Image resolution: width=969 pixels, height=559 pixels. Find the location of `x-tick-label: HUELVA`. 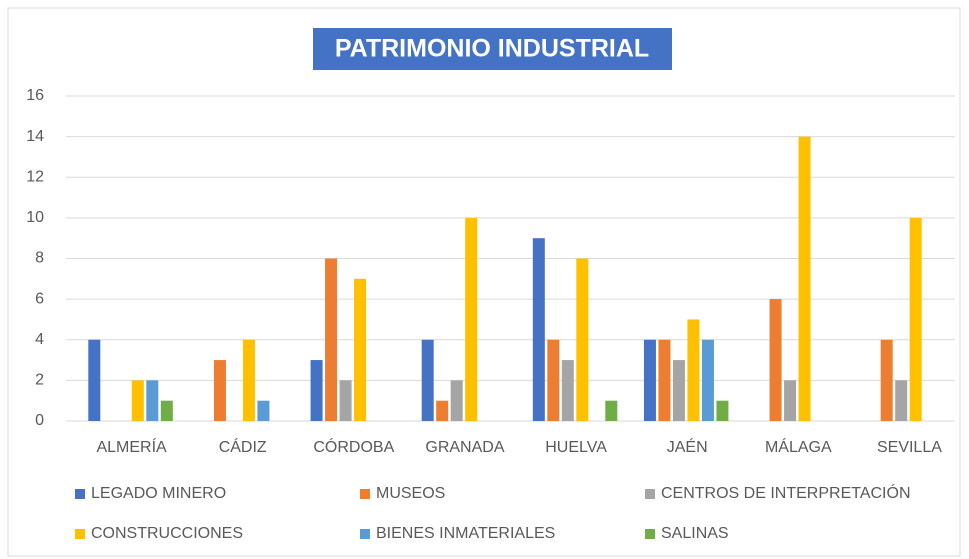

x-tick-label: HUELVA is located at coordinates (576, 447).